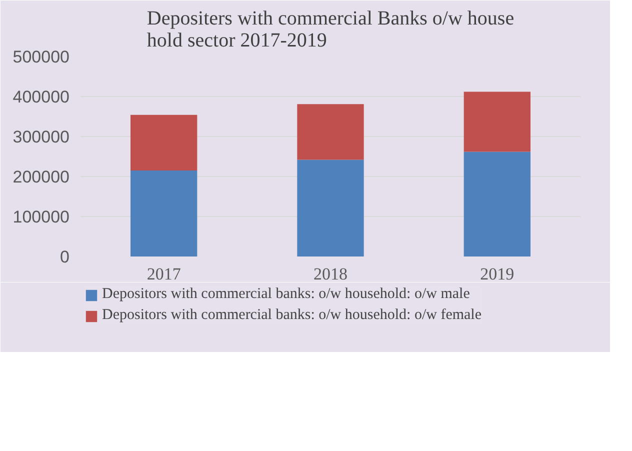  I want to click on legend-label: Depositors with commercial banks: o/w household: o/w male, so click(286, 294).